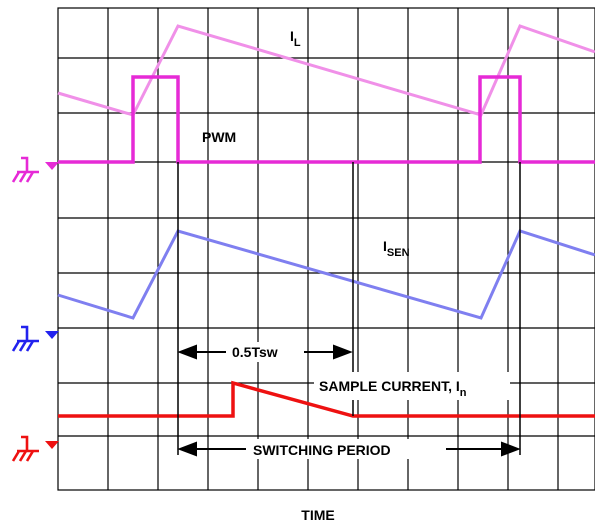 The width and height of the screenshot is (595, 522). What do you see at coordinates (188, 449) in the screenshot?
I see `switching-period-arrowhead-left` at bounding box center [188, 449].